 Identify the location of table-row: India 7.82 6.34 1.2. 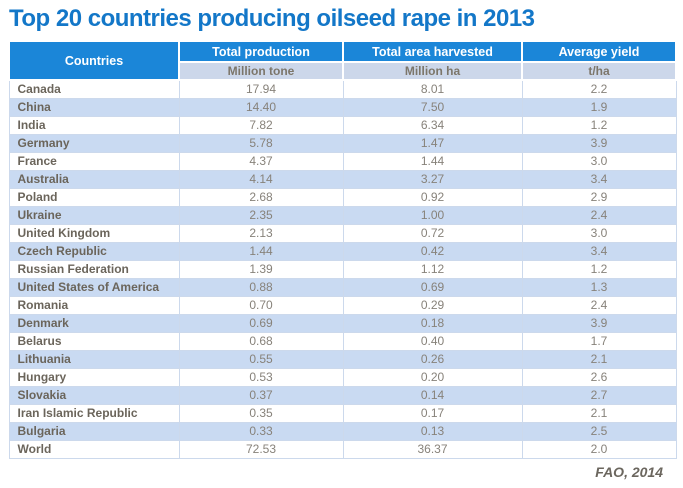
(342, 125).